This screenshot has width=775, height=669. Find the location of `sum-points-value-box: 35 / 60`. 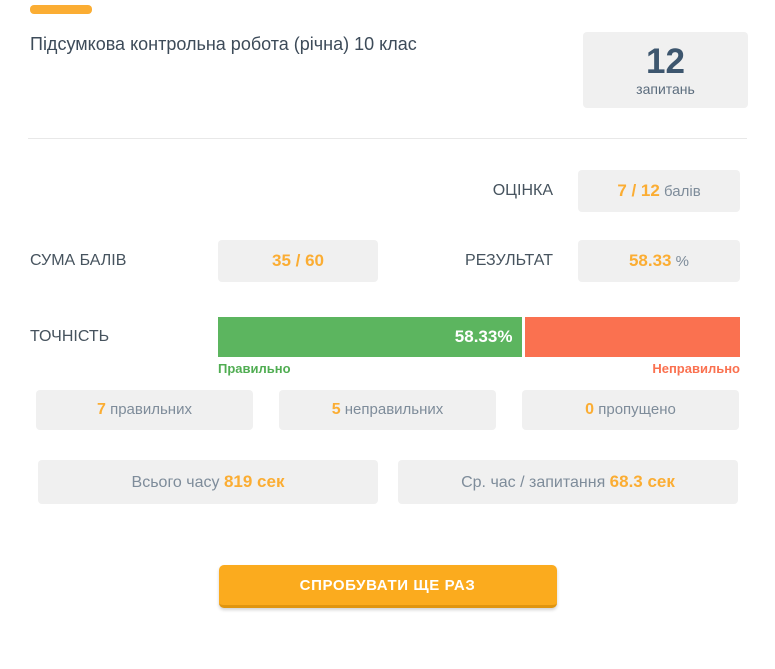

sum-points-value-box: 35 / 60 is located at coordinates (298, 261).